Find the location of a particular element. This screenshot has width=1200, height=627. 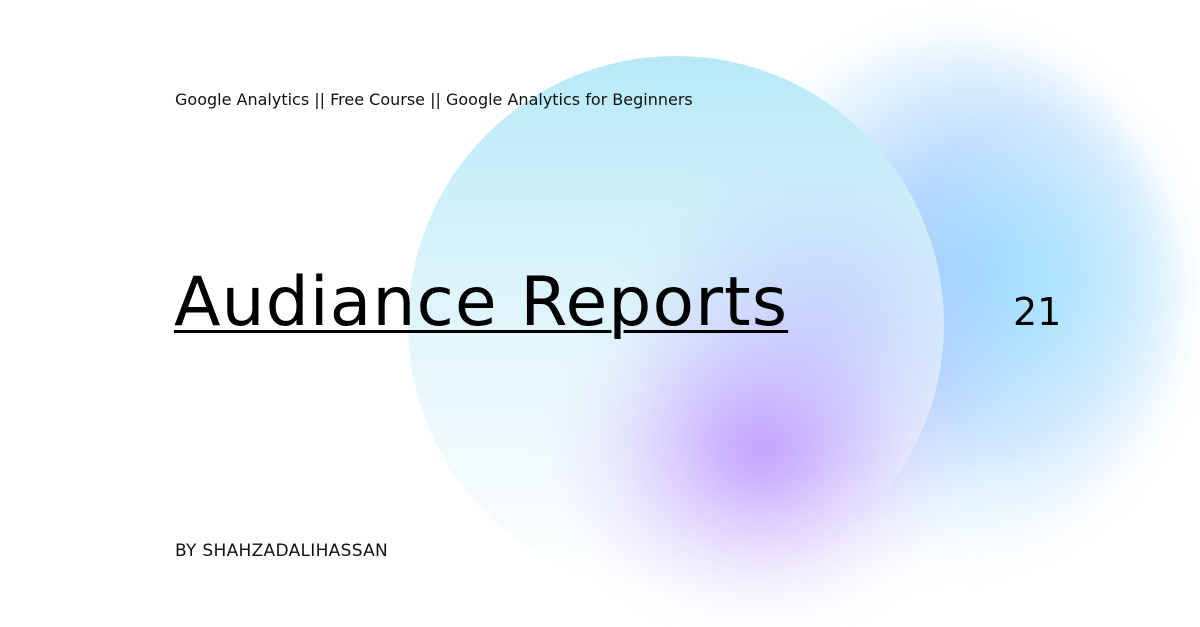

episode-number: 21 is located at coordinates (1037, 312).